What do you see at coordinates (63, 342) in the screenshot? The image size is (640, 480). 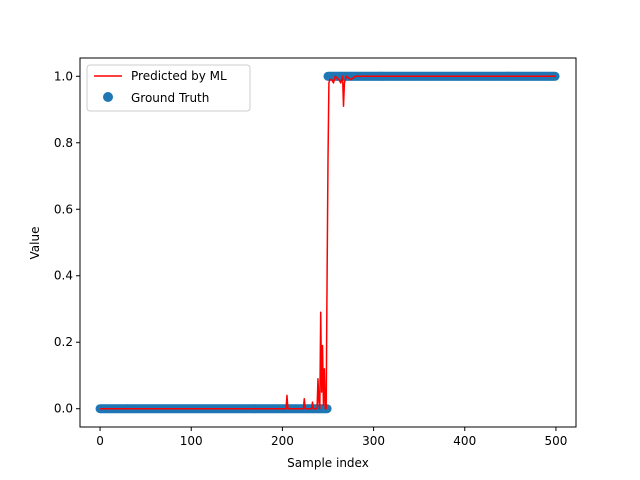 I see `y-tick-label: 0.2` at bounding box center [63, 342].